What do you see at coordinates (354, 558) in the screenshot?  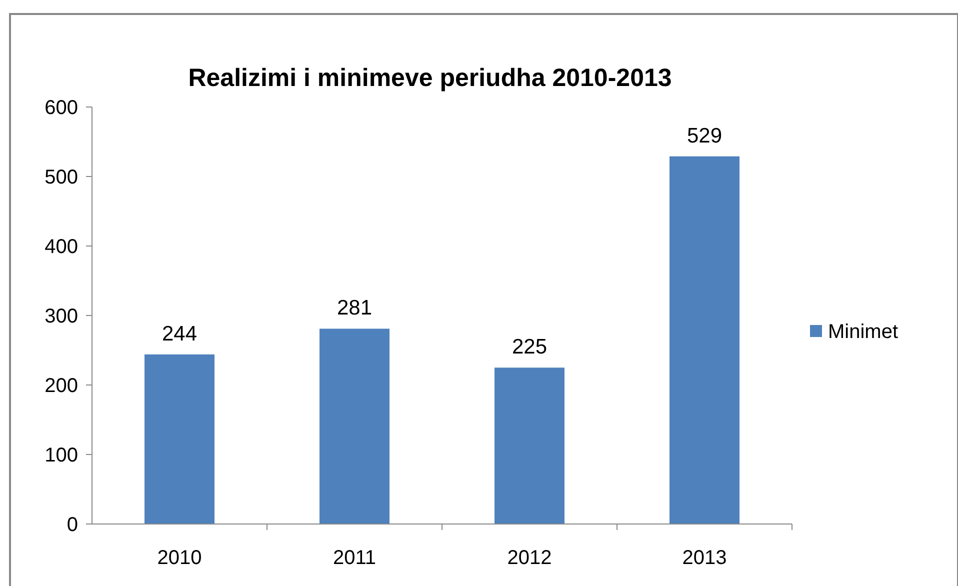 I see `x-tick-label: 2011` at bounding box center [354, 558].